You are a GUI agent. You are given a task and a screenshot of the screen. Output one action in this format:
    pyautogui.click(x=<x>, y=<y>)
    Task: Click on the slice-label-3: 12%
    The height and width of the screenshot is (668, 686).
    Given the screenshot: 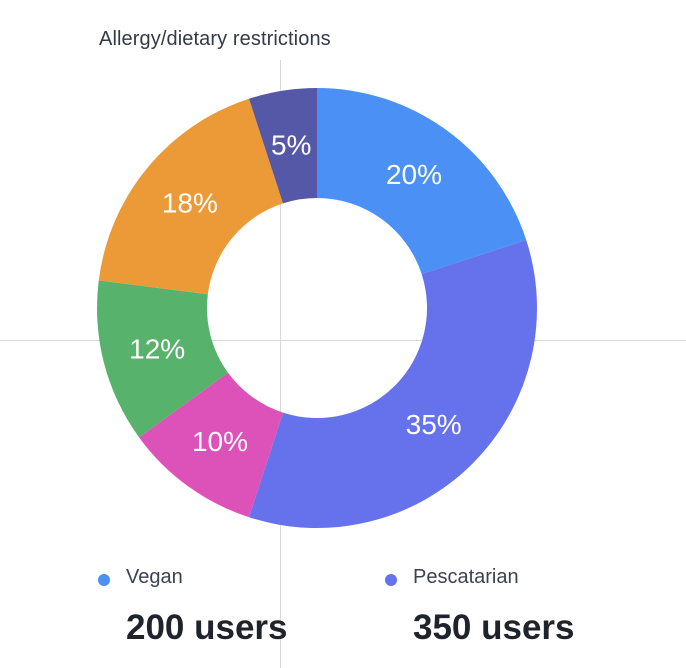 What is the action you would take?
    pyautogui.click(x=157, y=349)
    